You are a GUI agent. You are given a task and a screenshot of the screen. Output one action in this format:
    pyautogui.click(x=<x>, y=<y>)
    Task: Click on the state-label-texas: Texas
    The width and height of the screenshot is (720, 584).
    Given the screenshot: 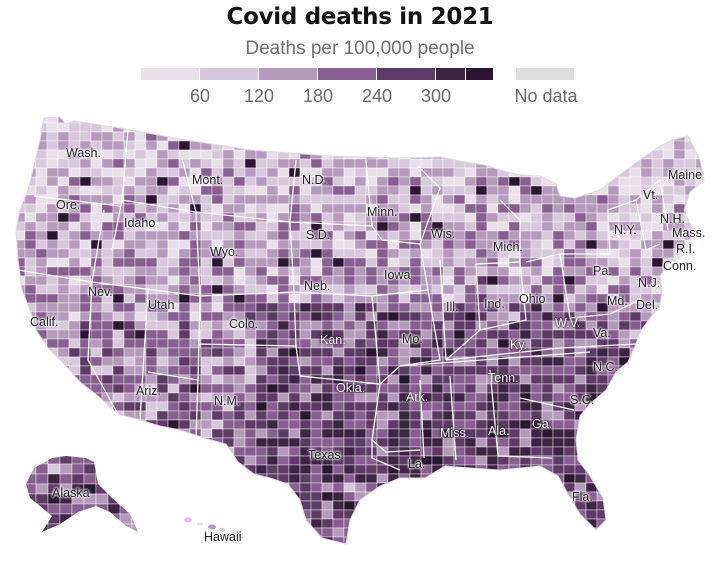 What is the action you would take?
    pyautogui.click(x=324, y=455)
    